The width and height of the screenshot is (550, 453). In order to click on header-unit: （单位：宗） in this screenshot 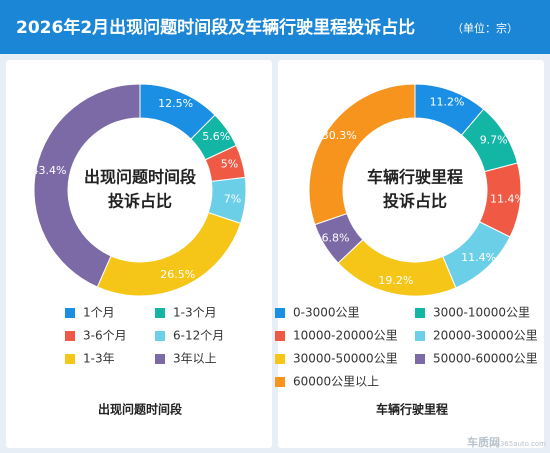, I will do `click(485, 28)`.